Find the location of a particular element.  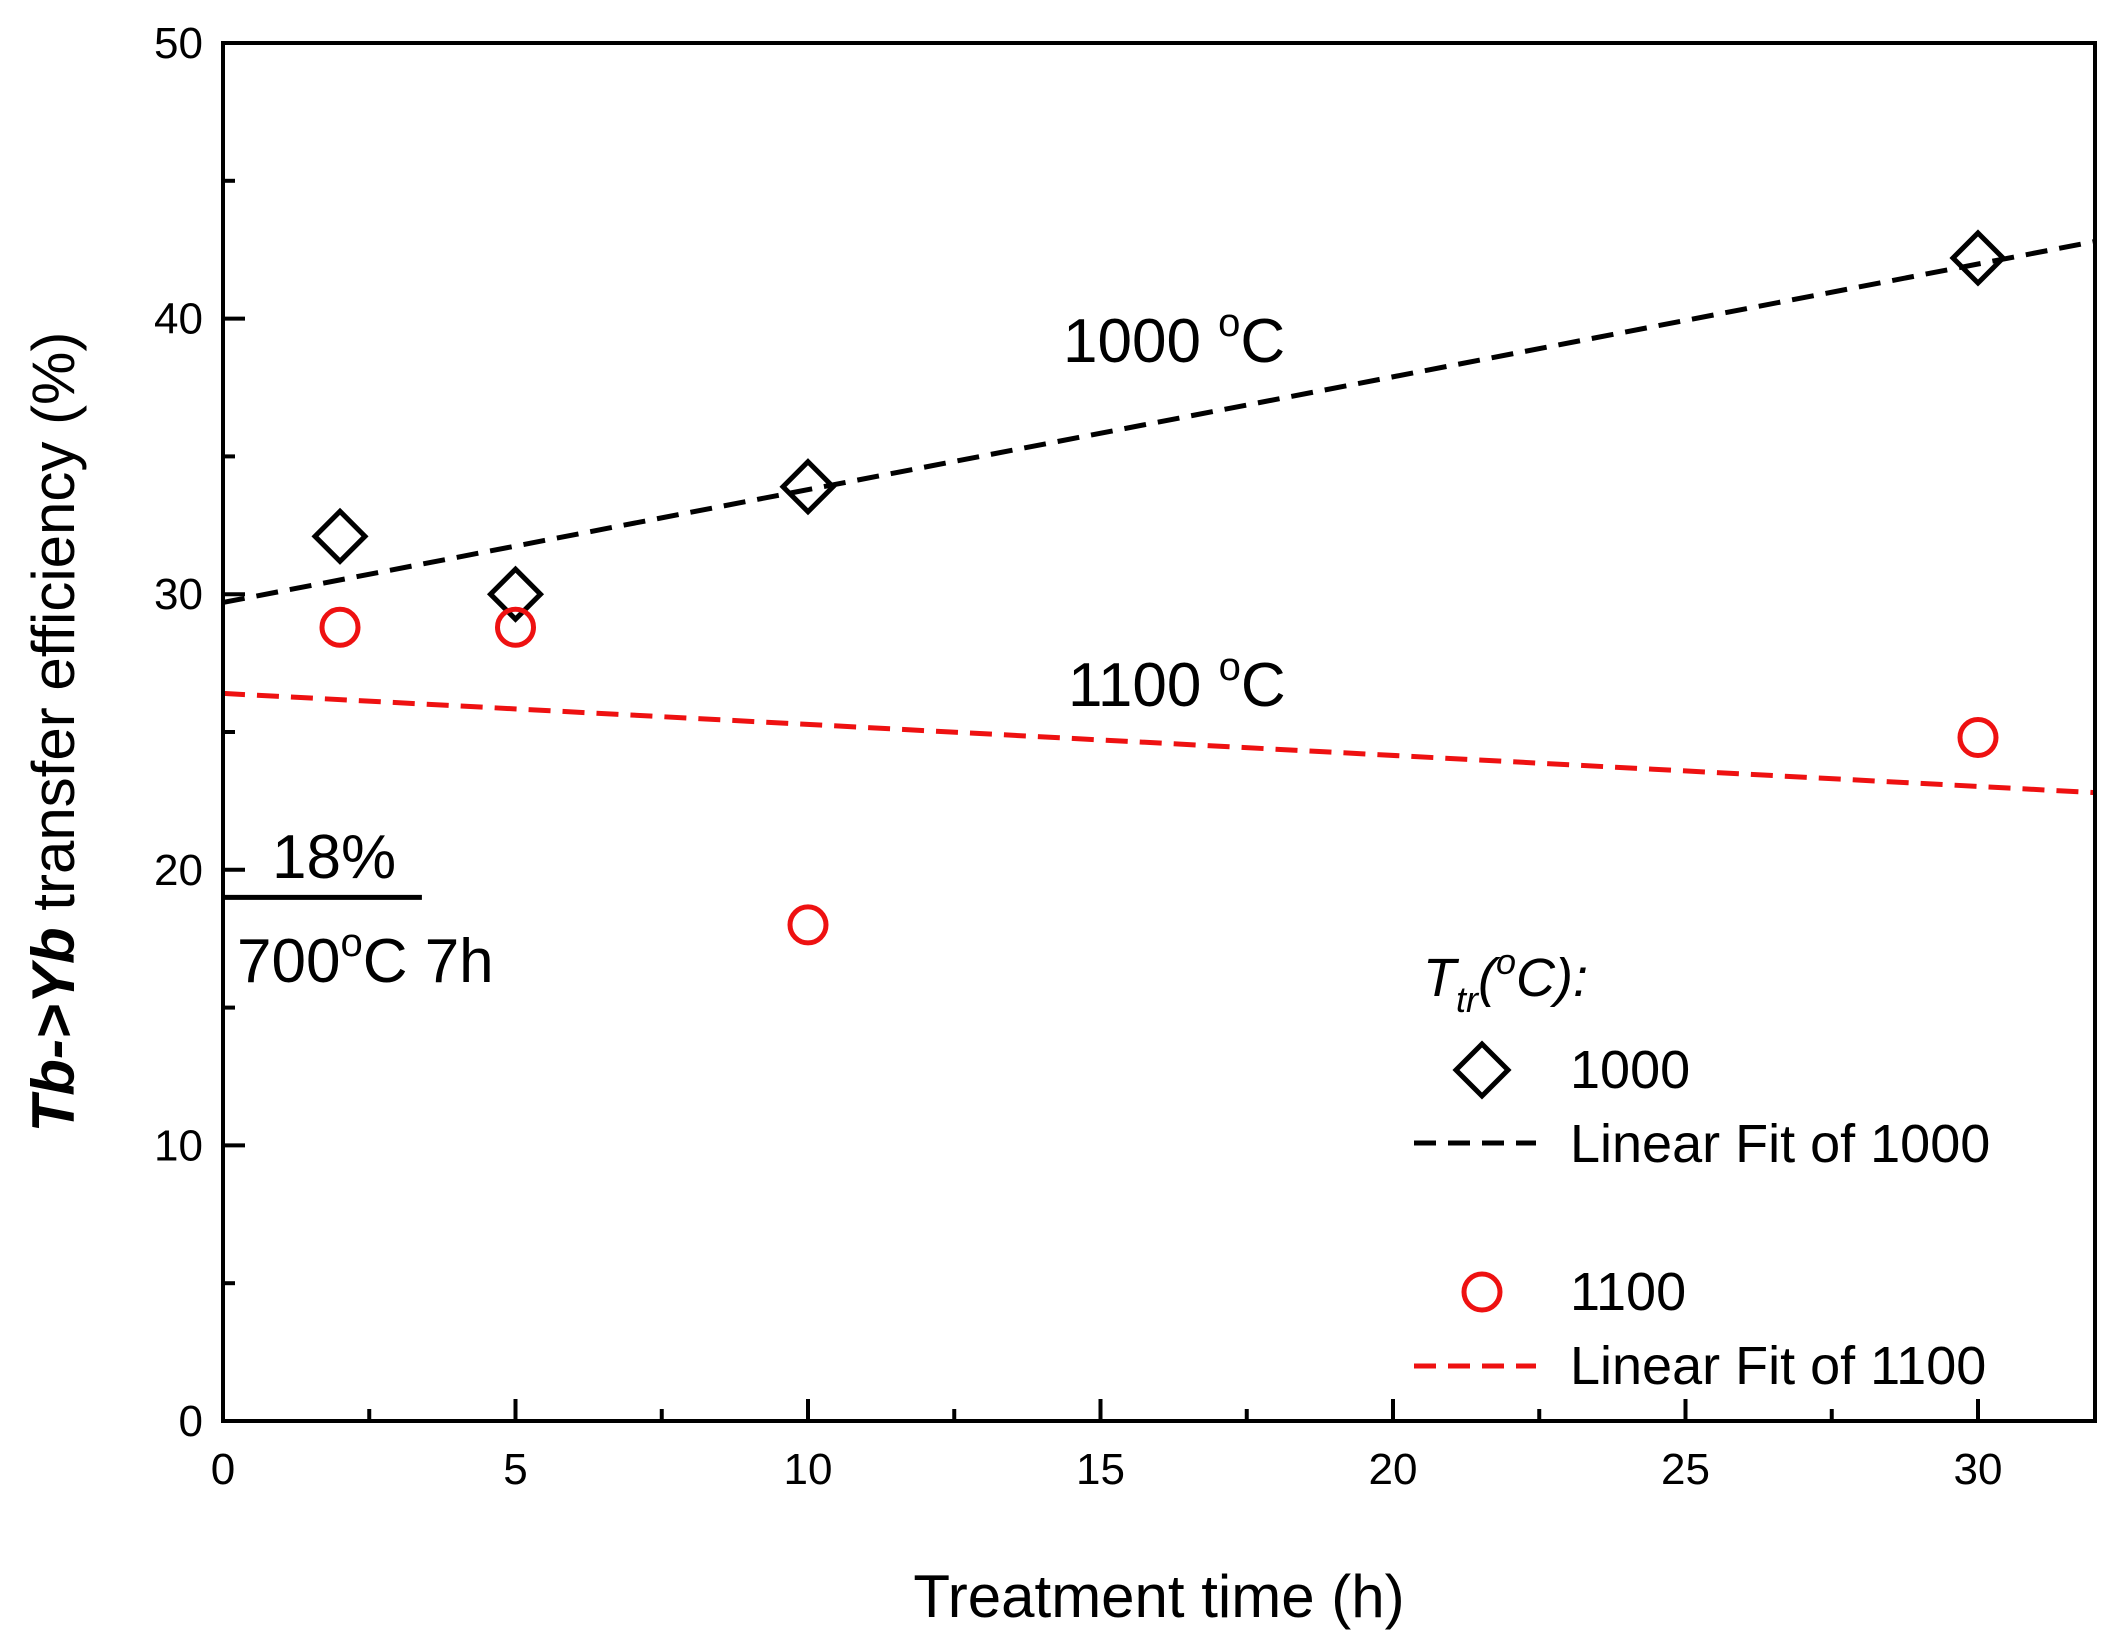

y-tick-label: 50 is located at coordinates (178, 43).